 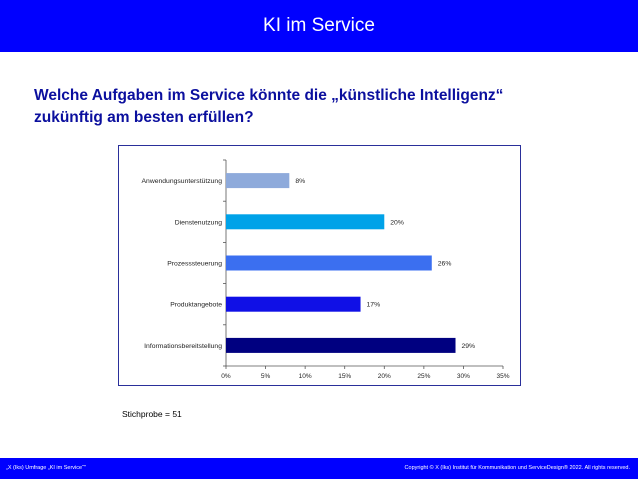 I want to click on data-label: 17%, so click(x=374, y=305).